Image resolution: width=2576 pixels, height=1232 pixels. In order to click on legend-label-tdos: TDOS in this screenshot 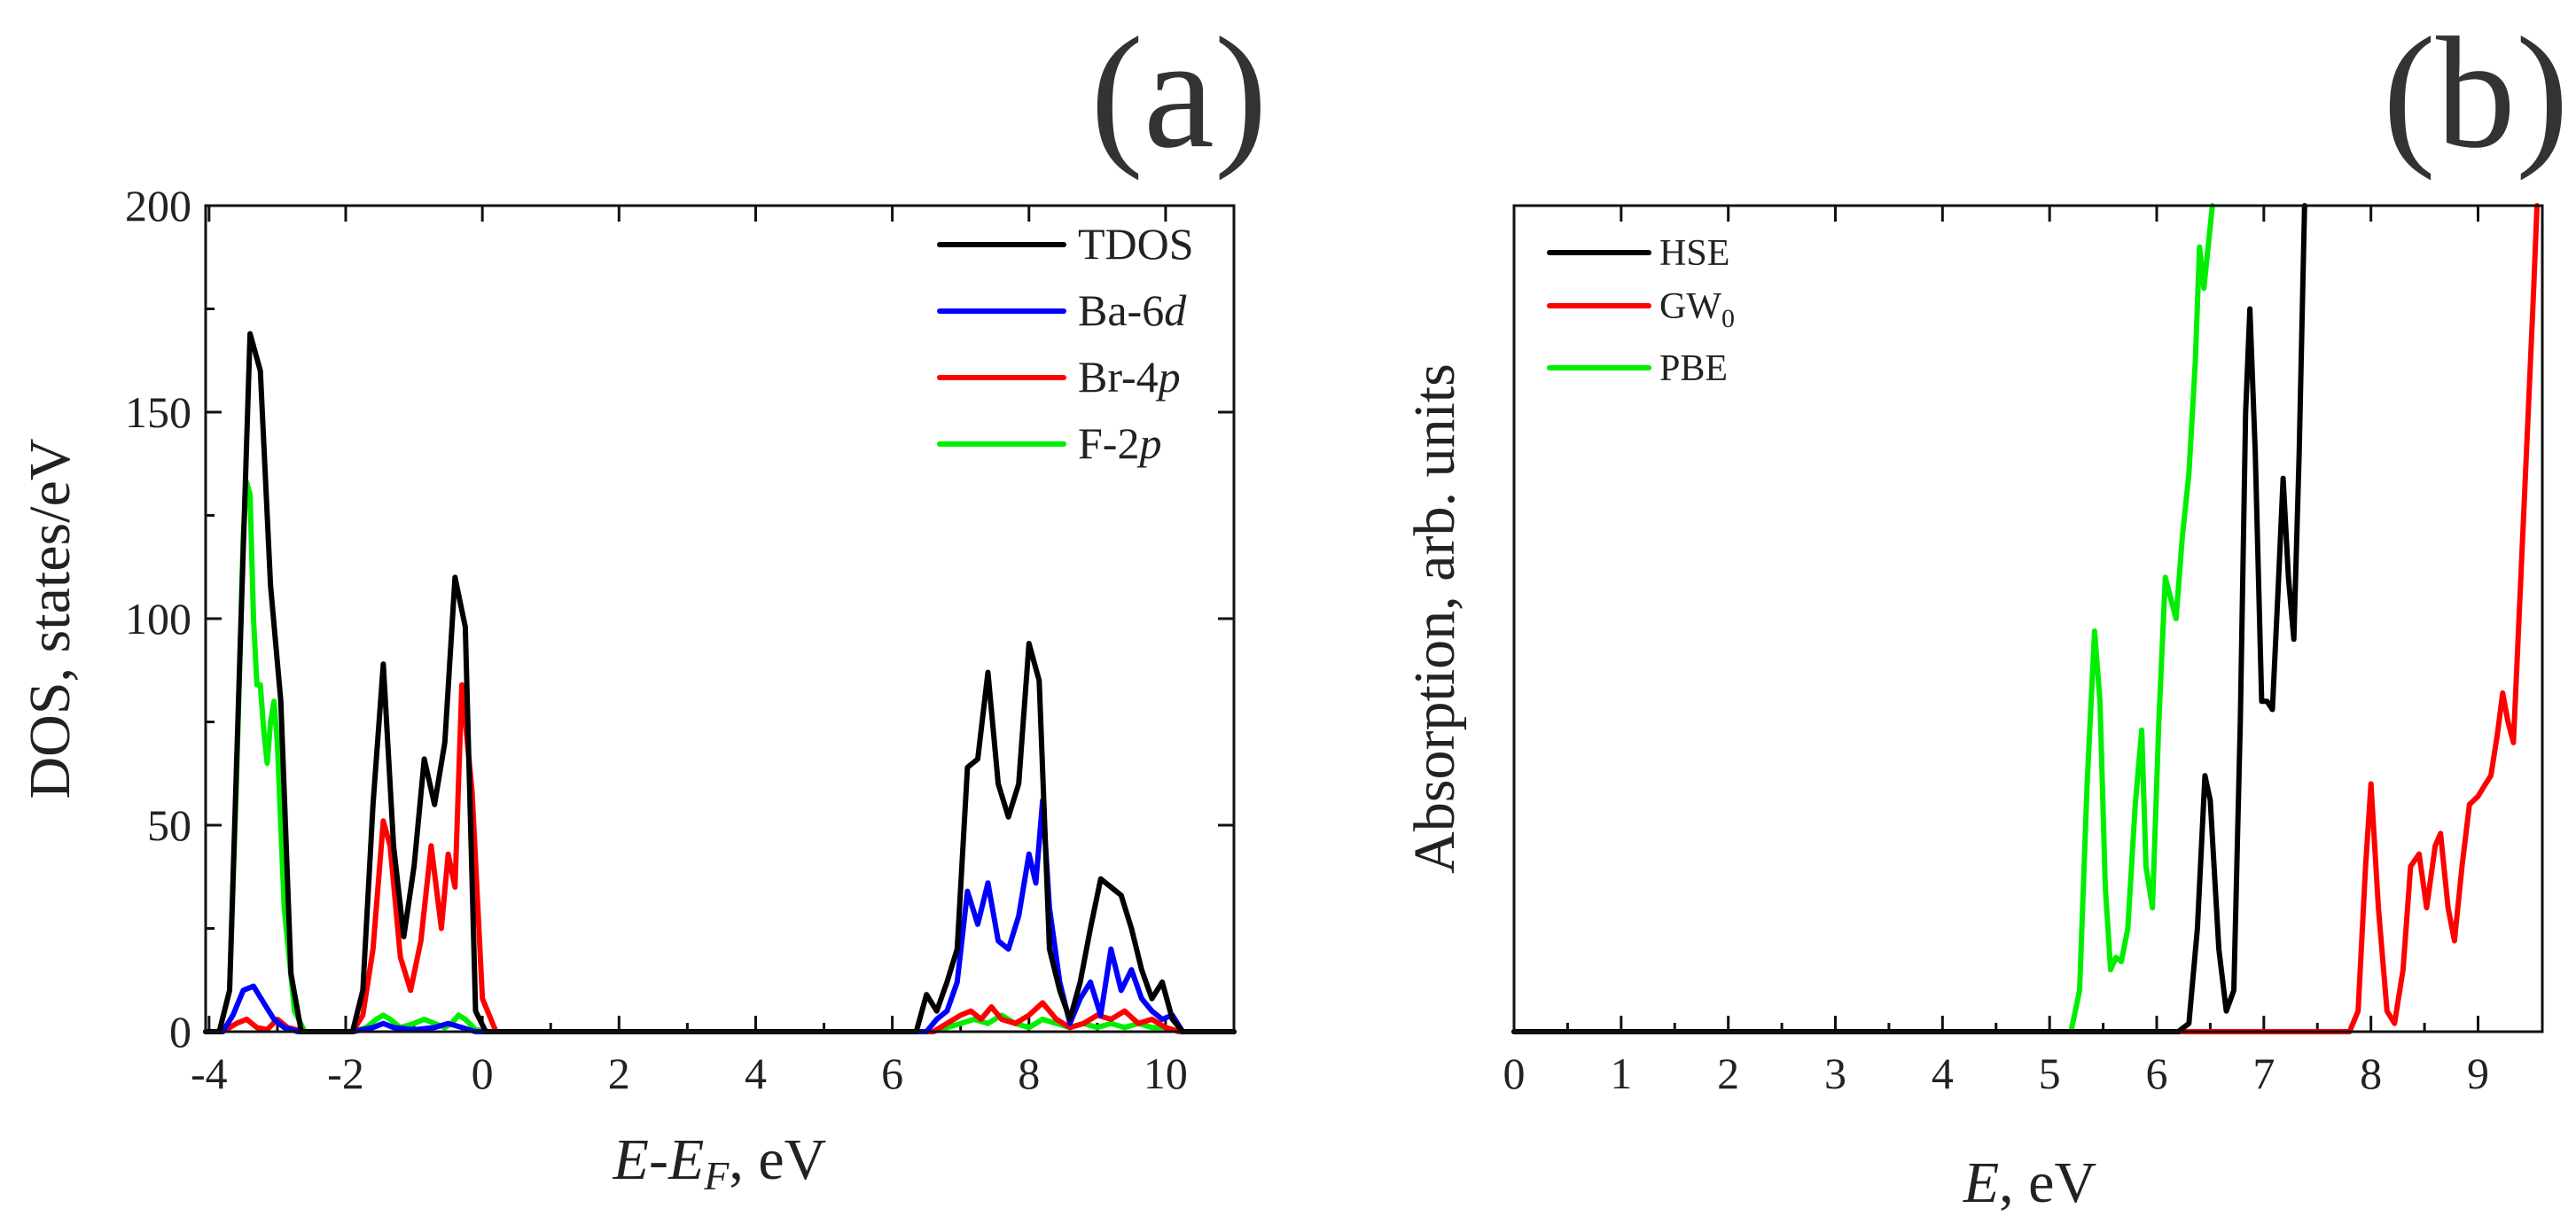, I will do `click(1136, 244)`.